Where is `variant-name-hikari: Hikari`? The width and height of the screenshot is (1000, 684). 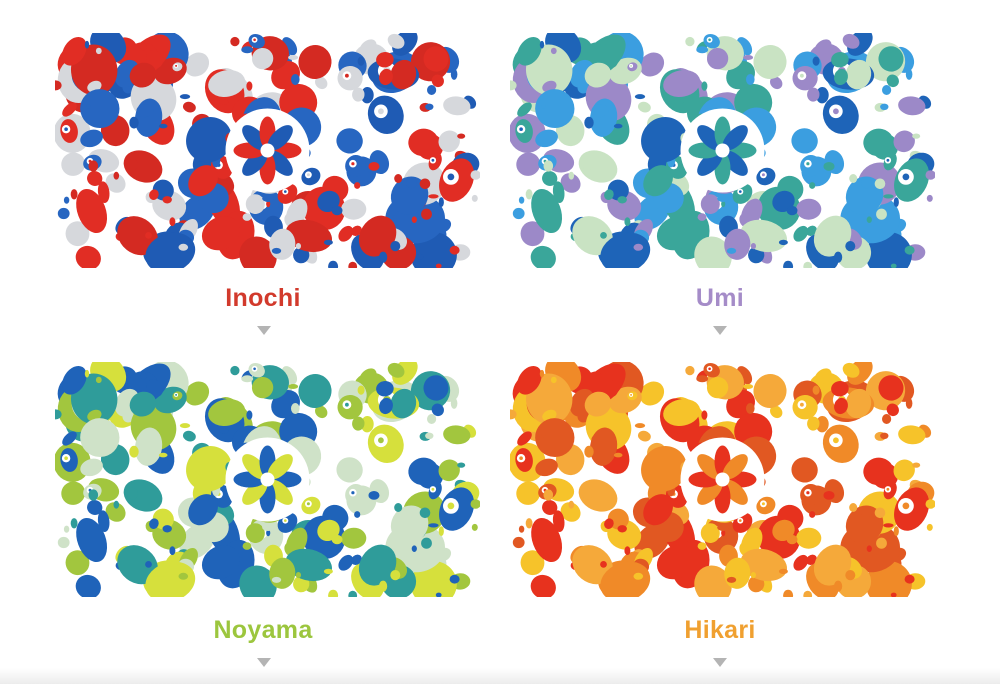
variant-name-hikari: Hikari is located at coordinates (720, 630).